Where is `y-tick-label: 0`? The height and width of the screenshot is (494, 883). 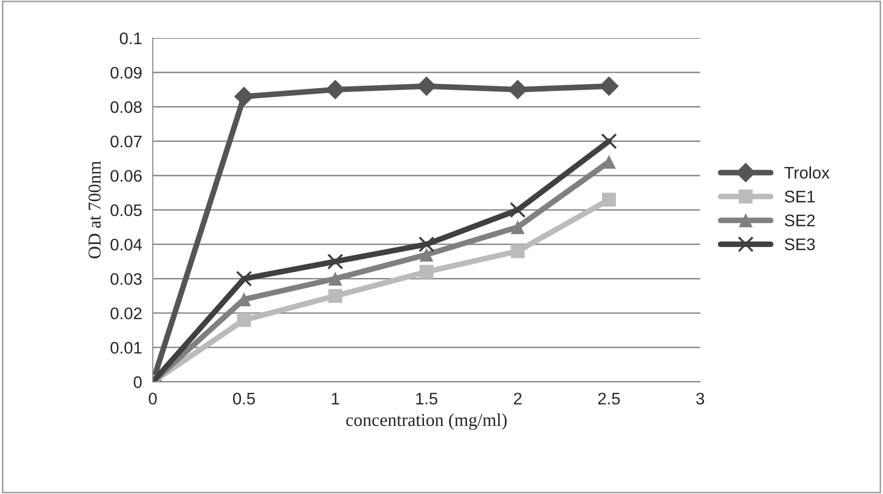
y-tick-label: 0 is located at coordinates (138, 382).